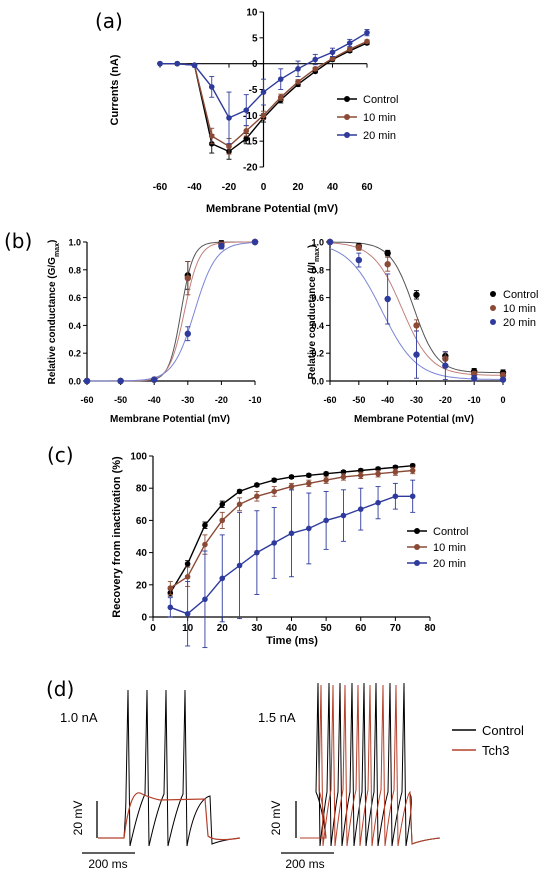 The height and width of the screenshot is (875, 550). What do you see at coordinates (317, 270) in the screenshot?
I see `y-tick-label: 0.8` at bounding box center [317, 270].